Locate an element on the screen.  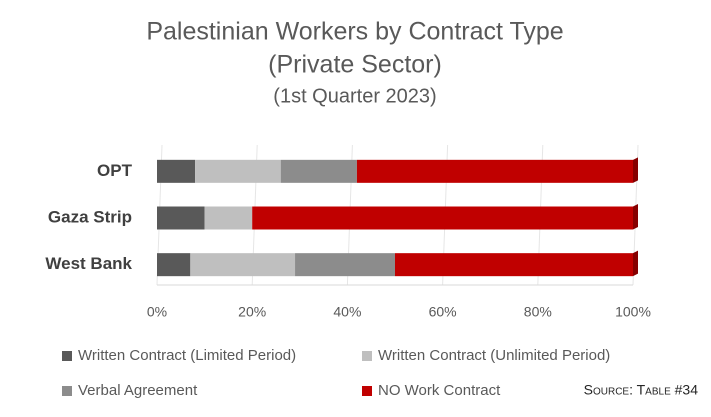
y-tick-label: Gaza Strip is located at coordinates (90, 216).